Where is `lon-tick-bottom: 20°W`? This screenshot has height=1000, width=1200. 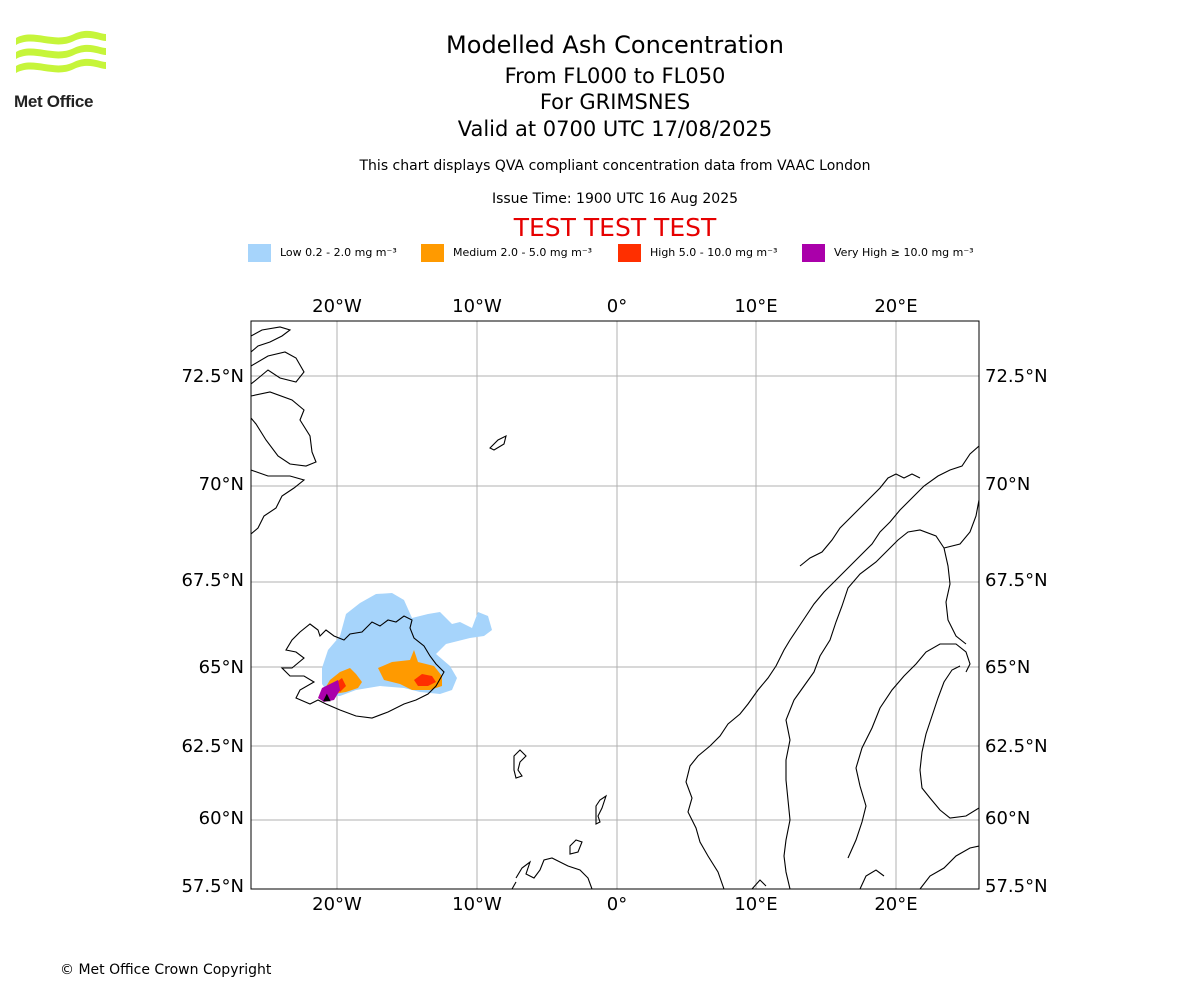 lon-tick-bottom: 20°W is located at coordinates (337, 904).